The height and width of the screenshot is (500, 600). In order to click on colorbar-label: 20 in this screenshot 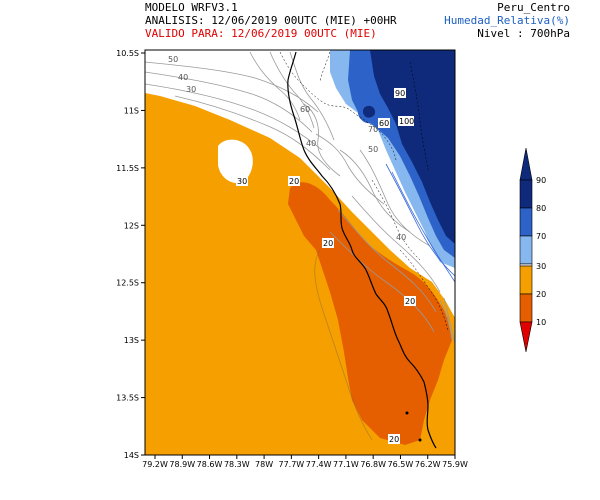, I will do `click(541, 294)`.